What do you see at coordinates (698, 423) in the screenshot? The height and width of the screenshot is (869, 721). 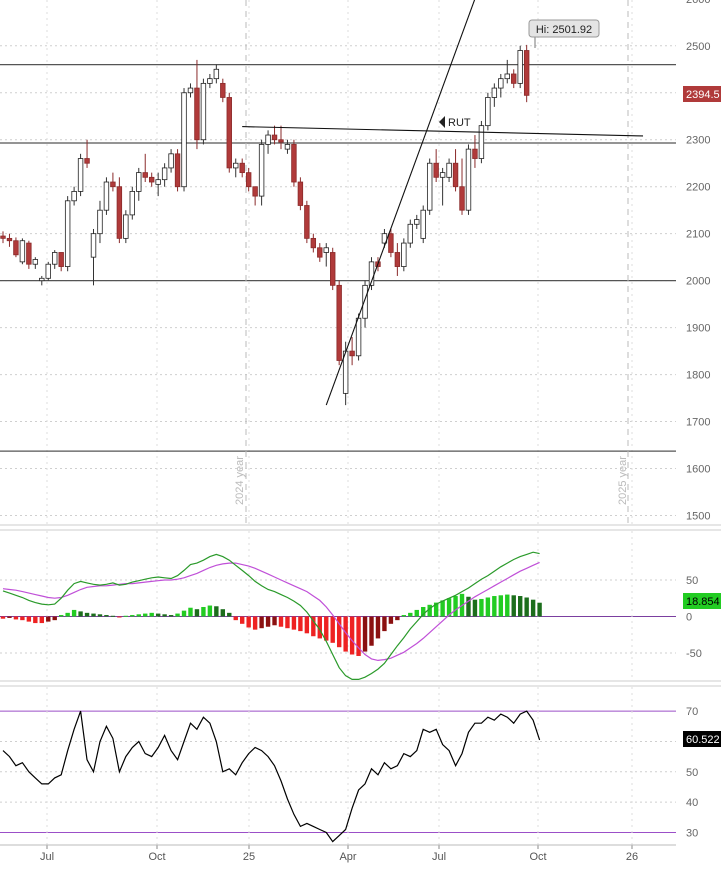 I see `price-y-tick-label: 1700` at bounding box center [698, 423].